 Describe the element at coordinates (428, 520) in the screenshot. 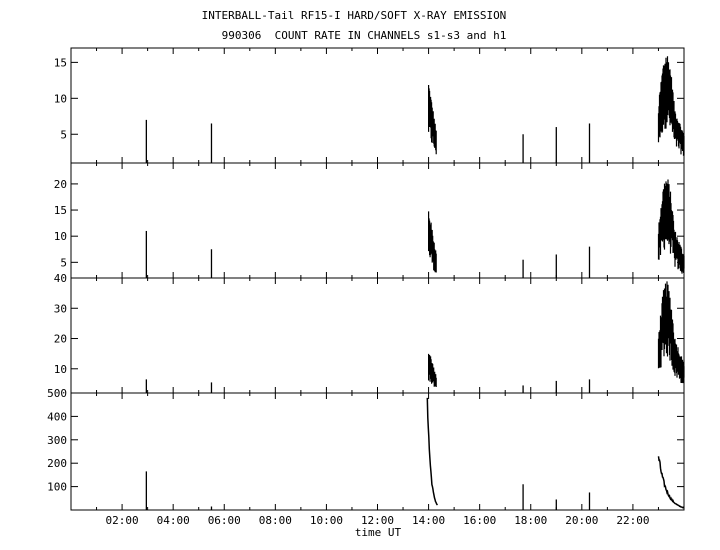

I see `x-tick-label: 14:00` at that location.